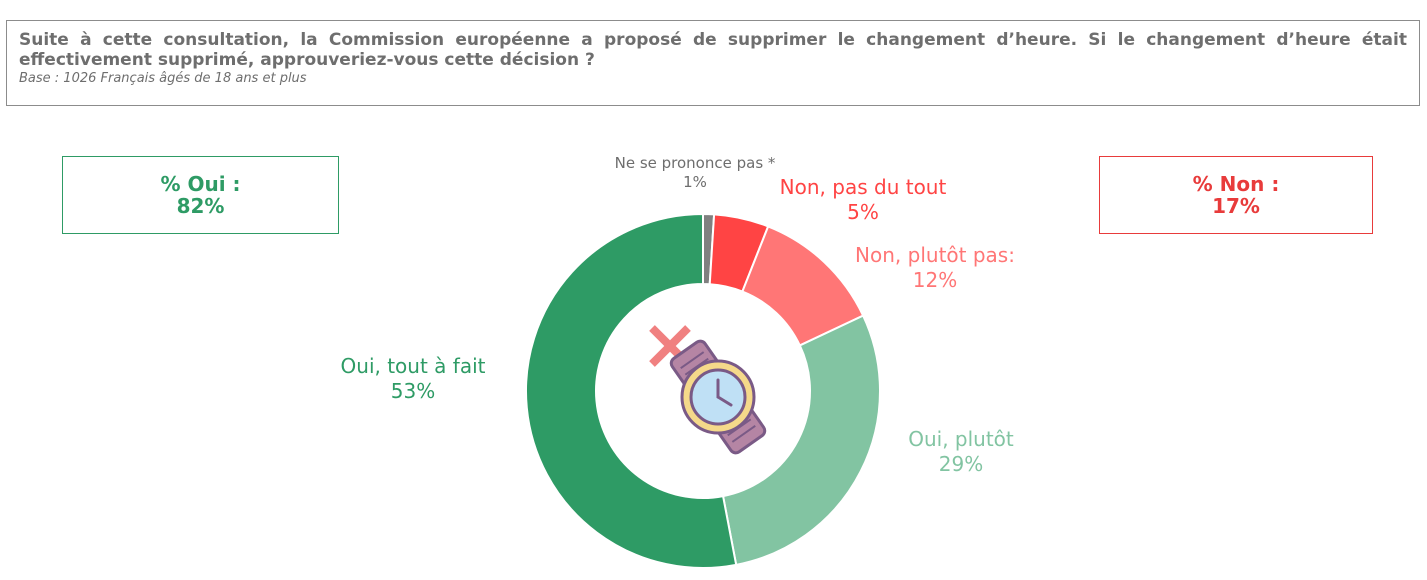 Image resolution: width=1427 pixels, height=580 pixels. I want to click on total-no-label: % Non :, so click(1236, 184).